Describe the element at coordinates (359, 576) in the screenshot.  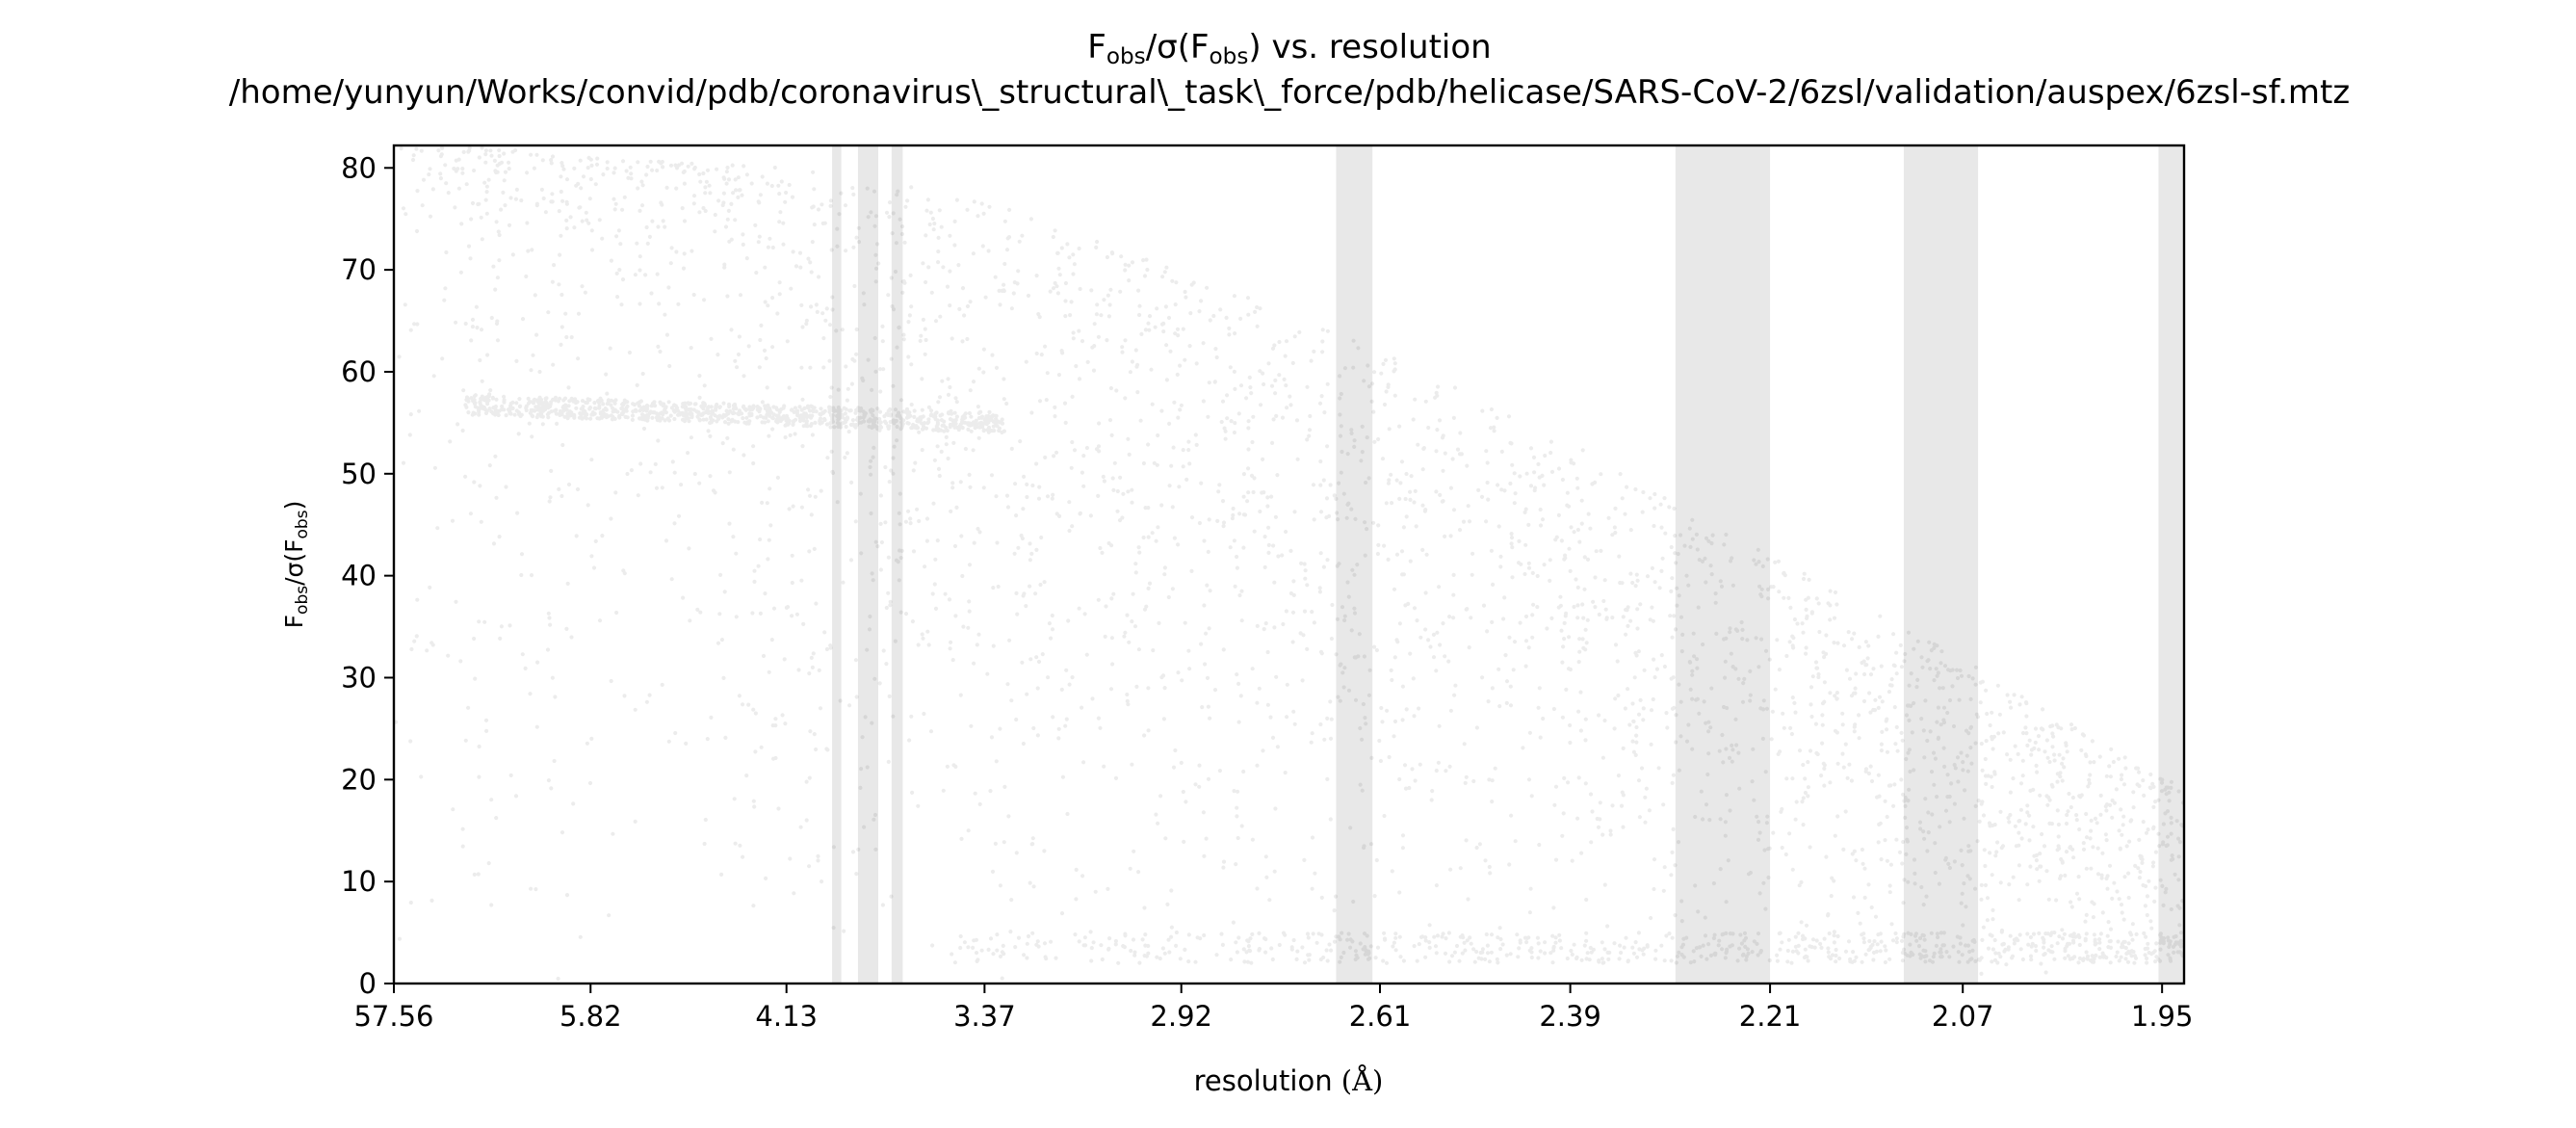
I see `y-tick-label-4: 40` at that location.